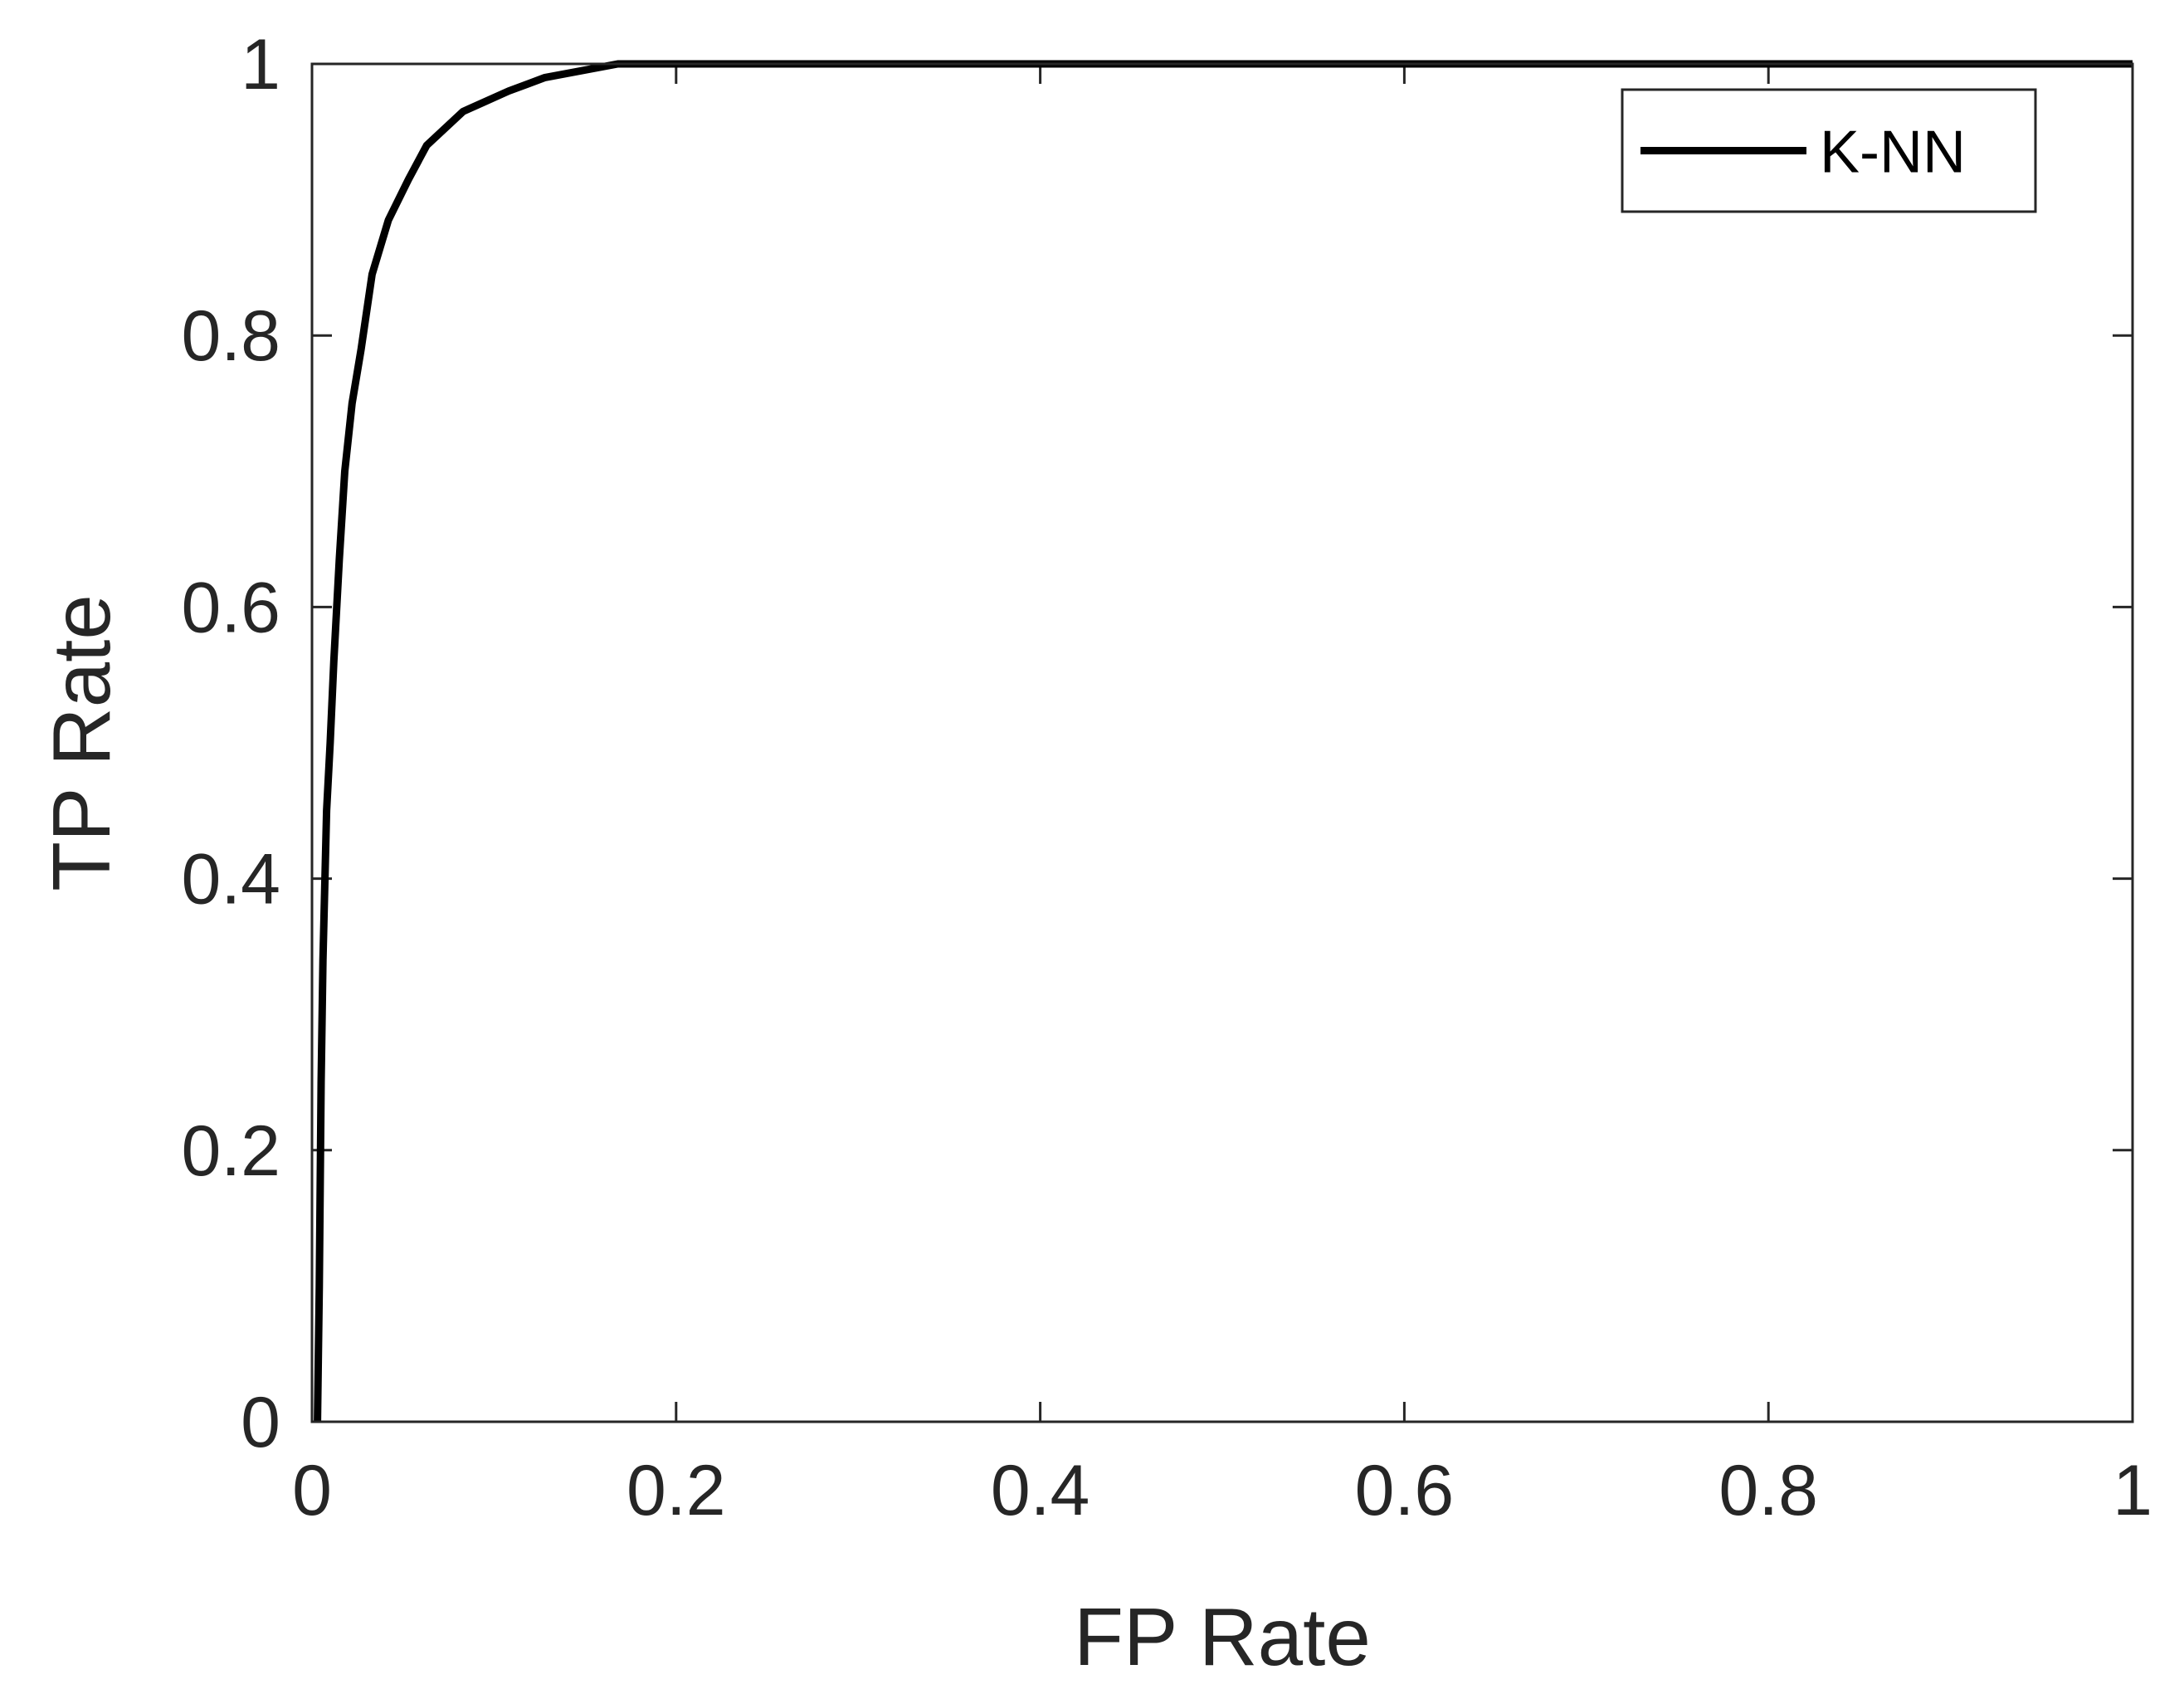 The image size is (2184, 1694). Describe the element at coordinates (230, 744) in the screenshot. I see `y-tick-labels: 0 0.2 0.4 0.6 0.8 1` at that location.